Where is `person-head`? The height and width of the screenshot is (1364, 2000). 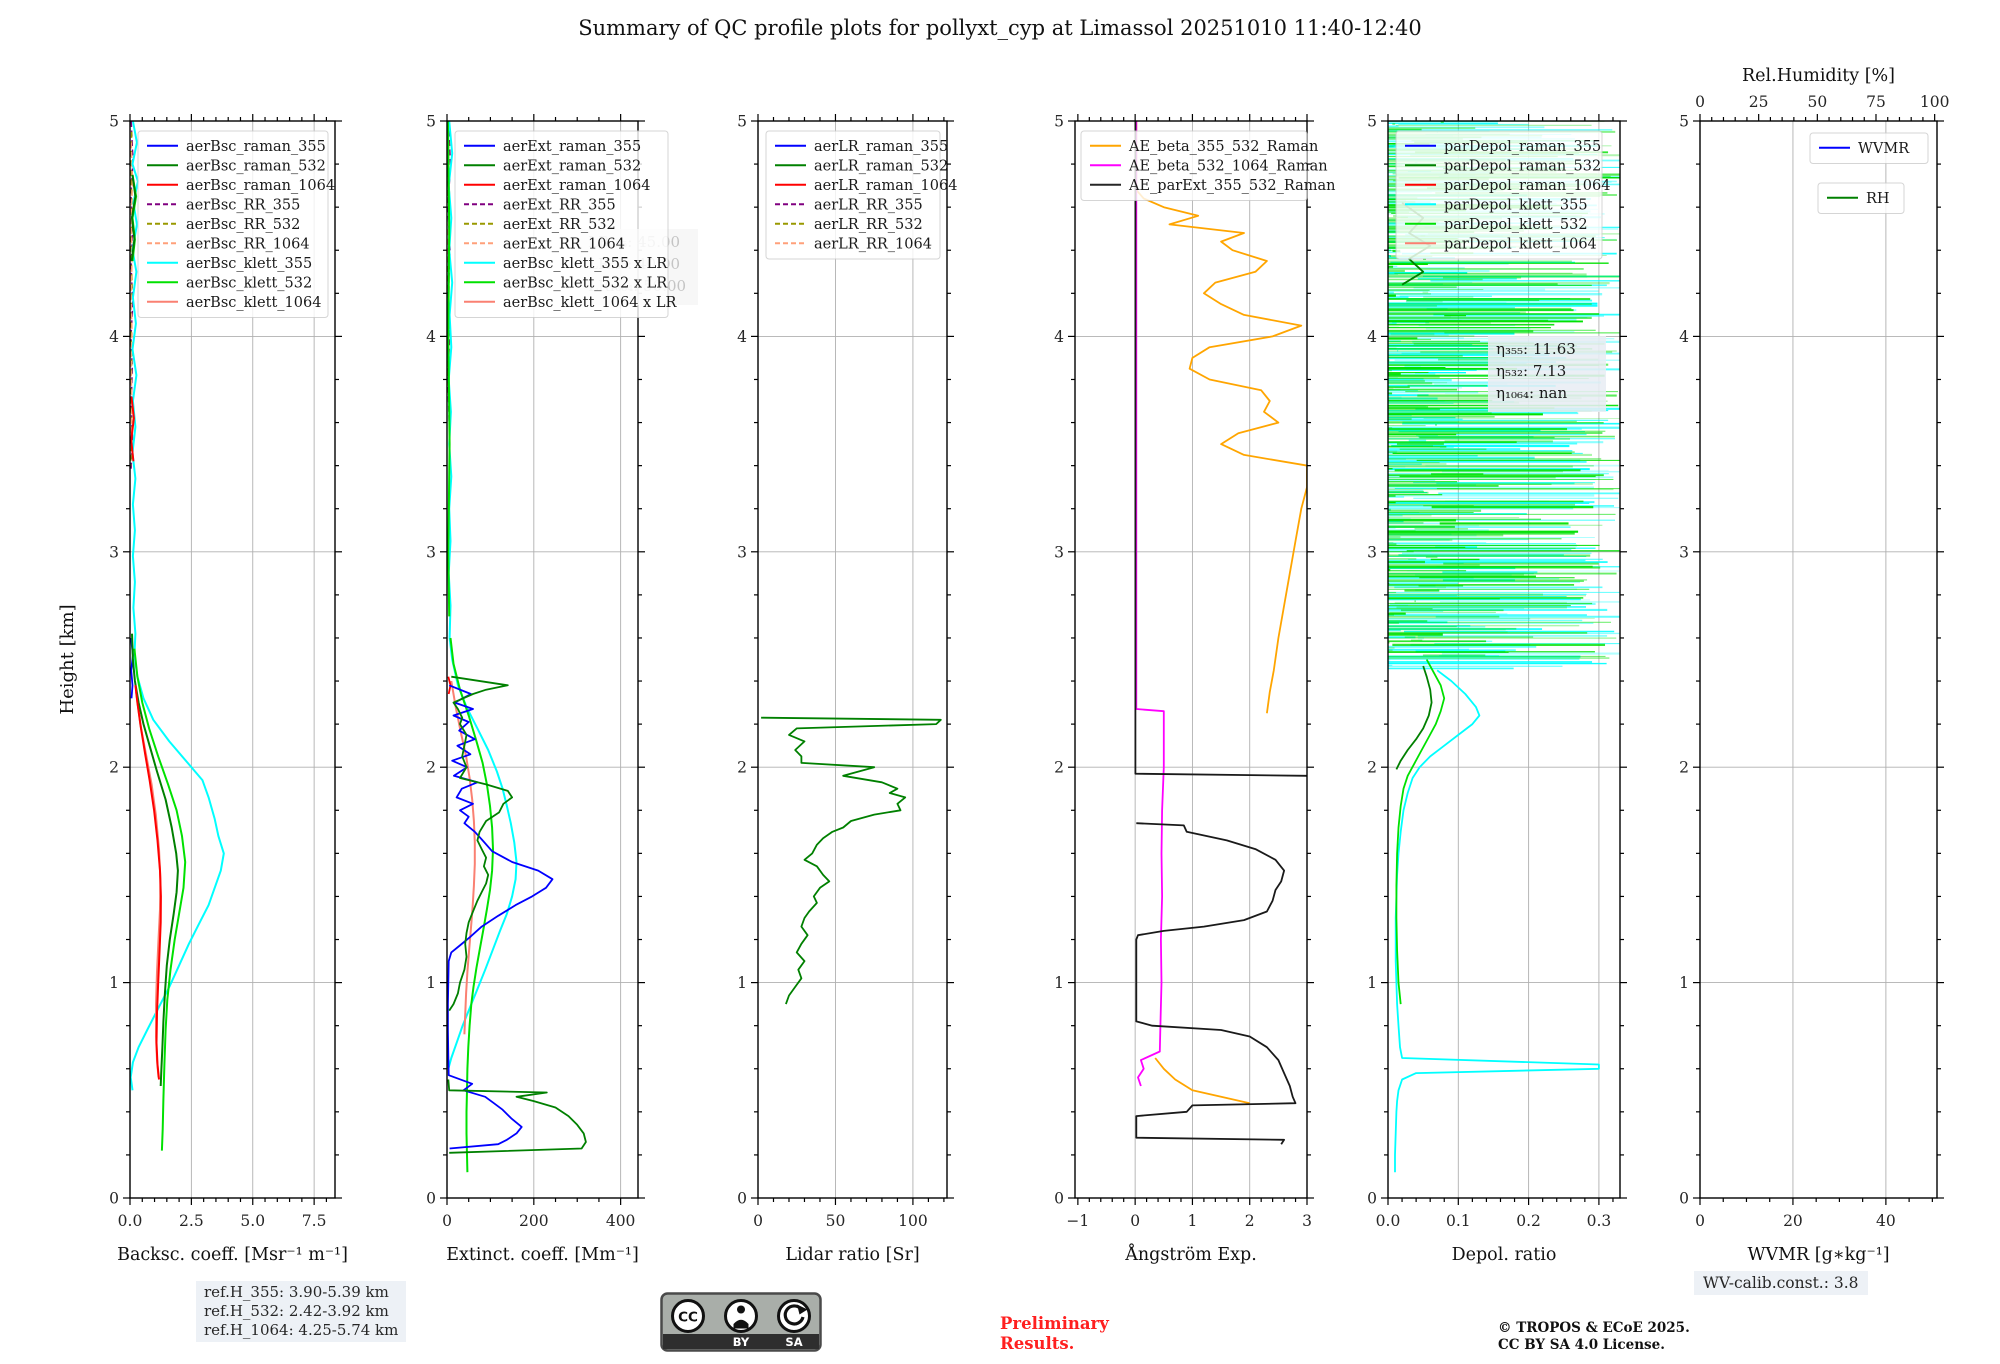 person-head is located at coordinates (741, 1309).